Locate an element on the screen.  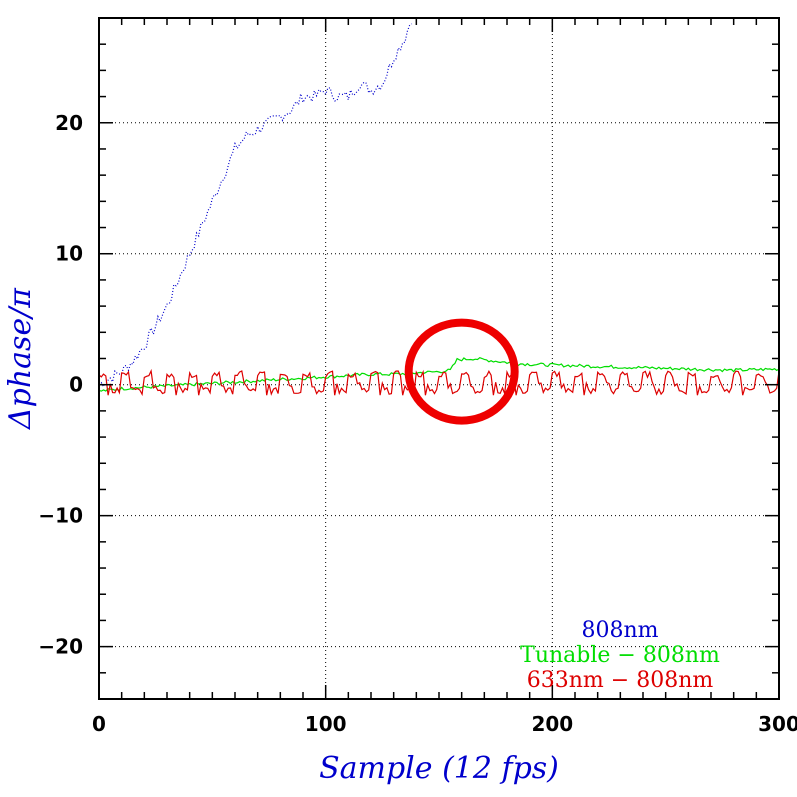
legend-entry: Tunable − 808nm is located at coordinates (620, 655).